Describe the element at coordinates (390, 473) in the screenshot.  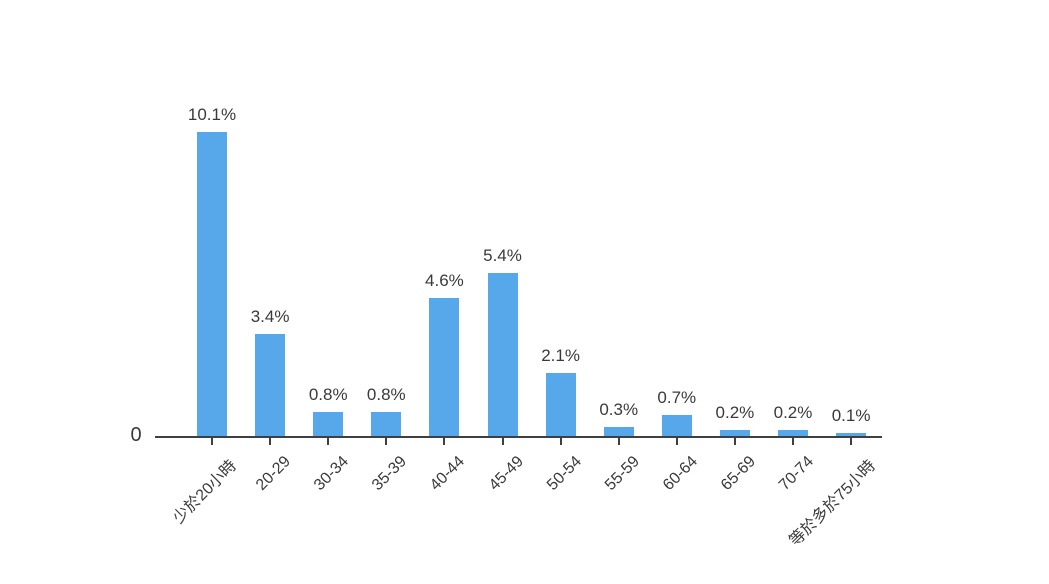
I see `x-axis-category-label: 35-39` at that location.